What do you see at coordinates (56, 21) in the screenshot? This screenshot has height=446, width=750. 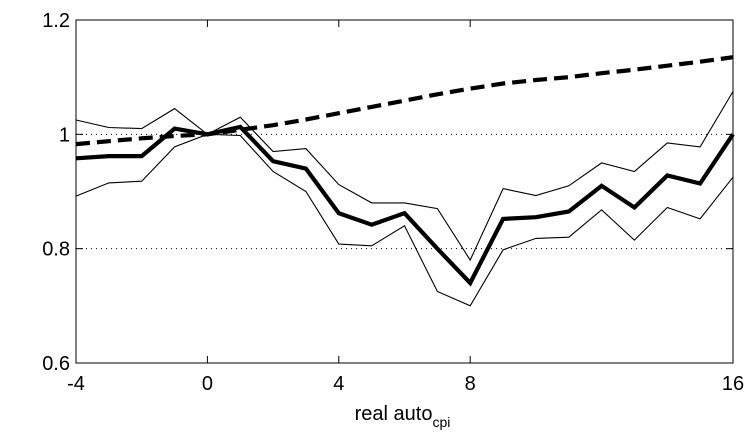 I see `y-tick-label: 1.2` at bounding box center [56, 21].